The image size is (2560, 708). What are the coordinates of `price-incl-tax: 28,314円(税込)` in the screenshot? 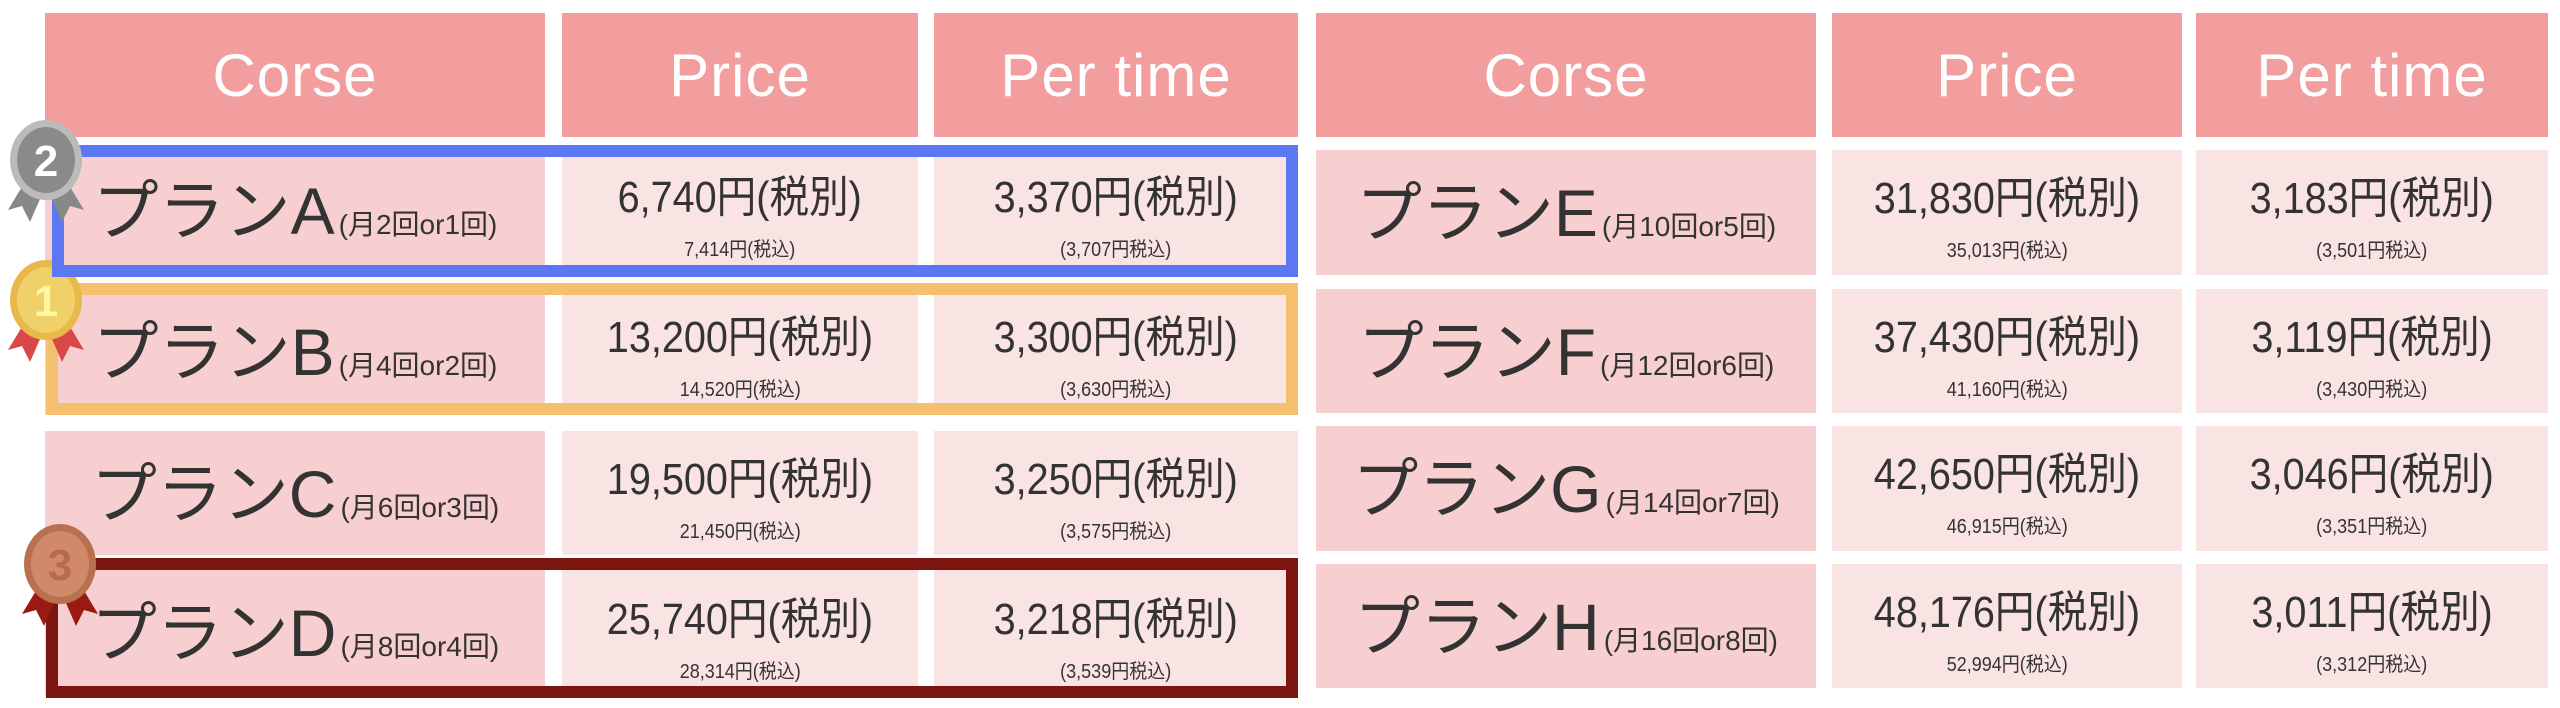 It's located at (740, 671).